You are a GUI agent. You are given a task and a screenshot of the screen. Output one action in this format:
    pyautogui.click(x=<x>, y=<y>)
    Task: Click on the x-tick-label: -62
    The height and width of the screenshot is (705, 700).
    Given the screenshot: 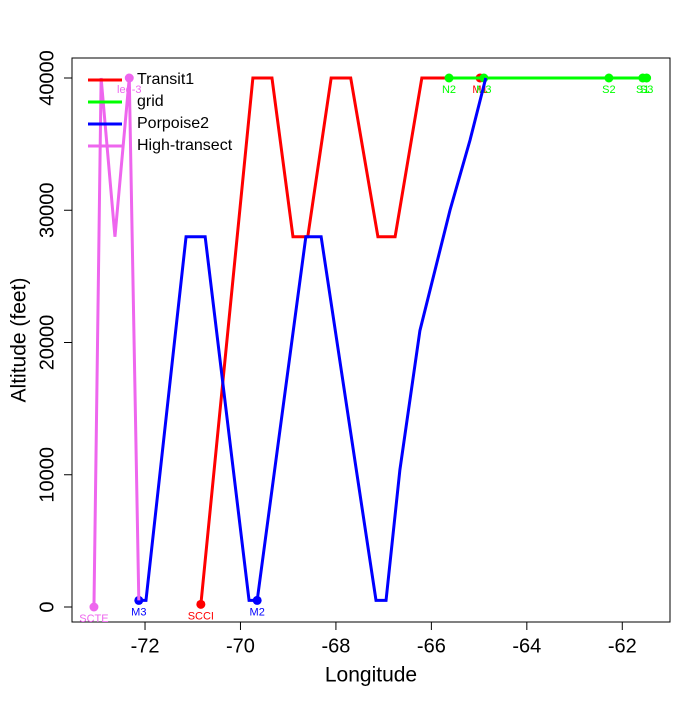 What is the action you would take?
    pyautogui.click(x=622, y=646)
    